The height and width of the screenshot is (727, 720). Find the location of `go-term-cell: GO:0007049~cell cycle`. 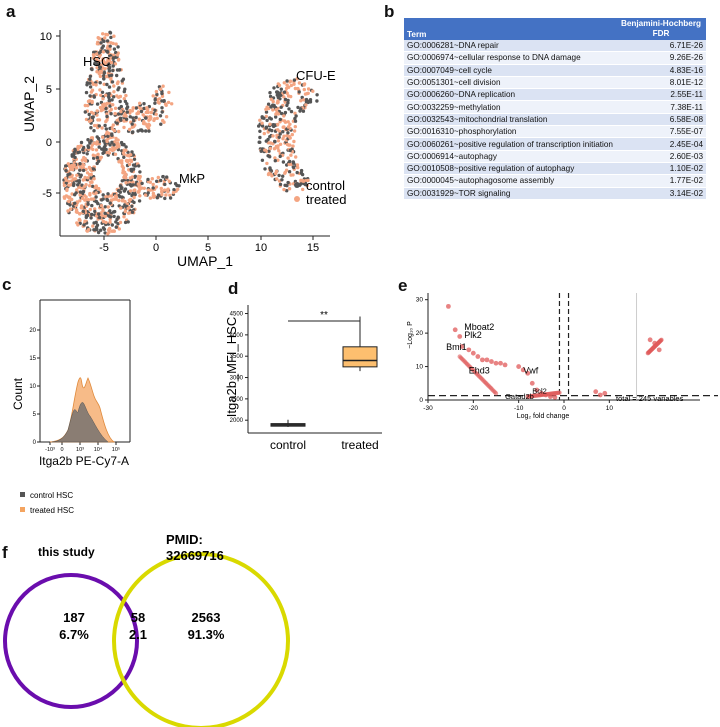

go-term-cell: GO:0007049~cell cycle is located at coordinates (510, 70).